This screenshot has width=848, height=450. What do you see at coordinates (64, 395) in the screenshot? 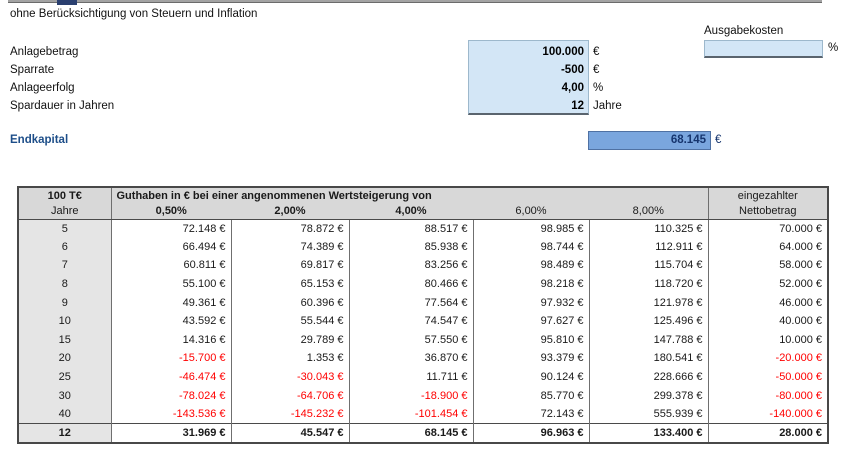
I see `year-cell: 30` at bounding box center [64, 395].